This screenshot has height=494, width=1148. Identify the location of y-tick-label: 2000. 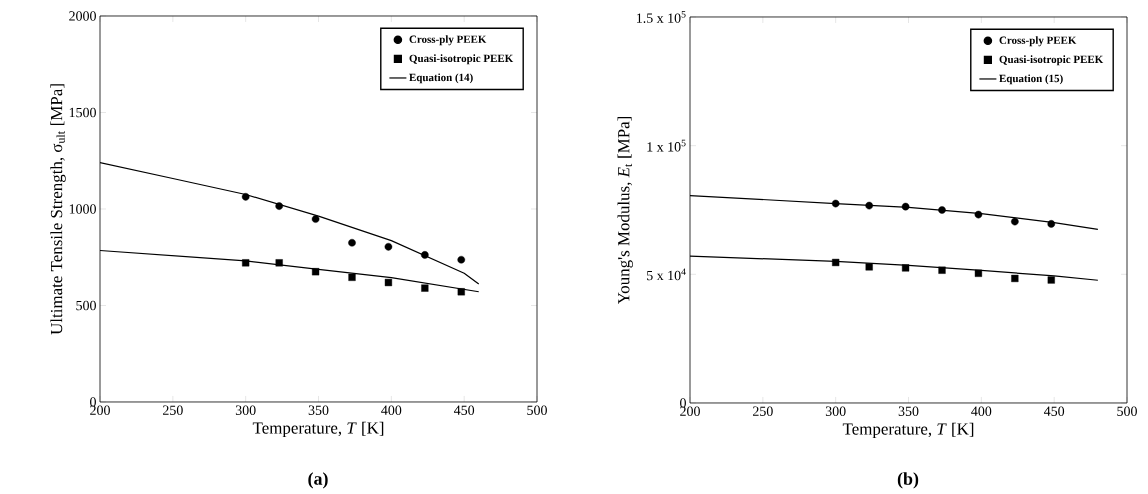
(82, 16).